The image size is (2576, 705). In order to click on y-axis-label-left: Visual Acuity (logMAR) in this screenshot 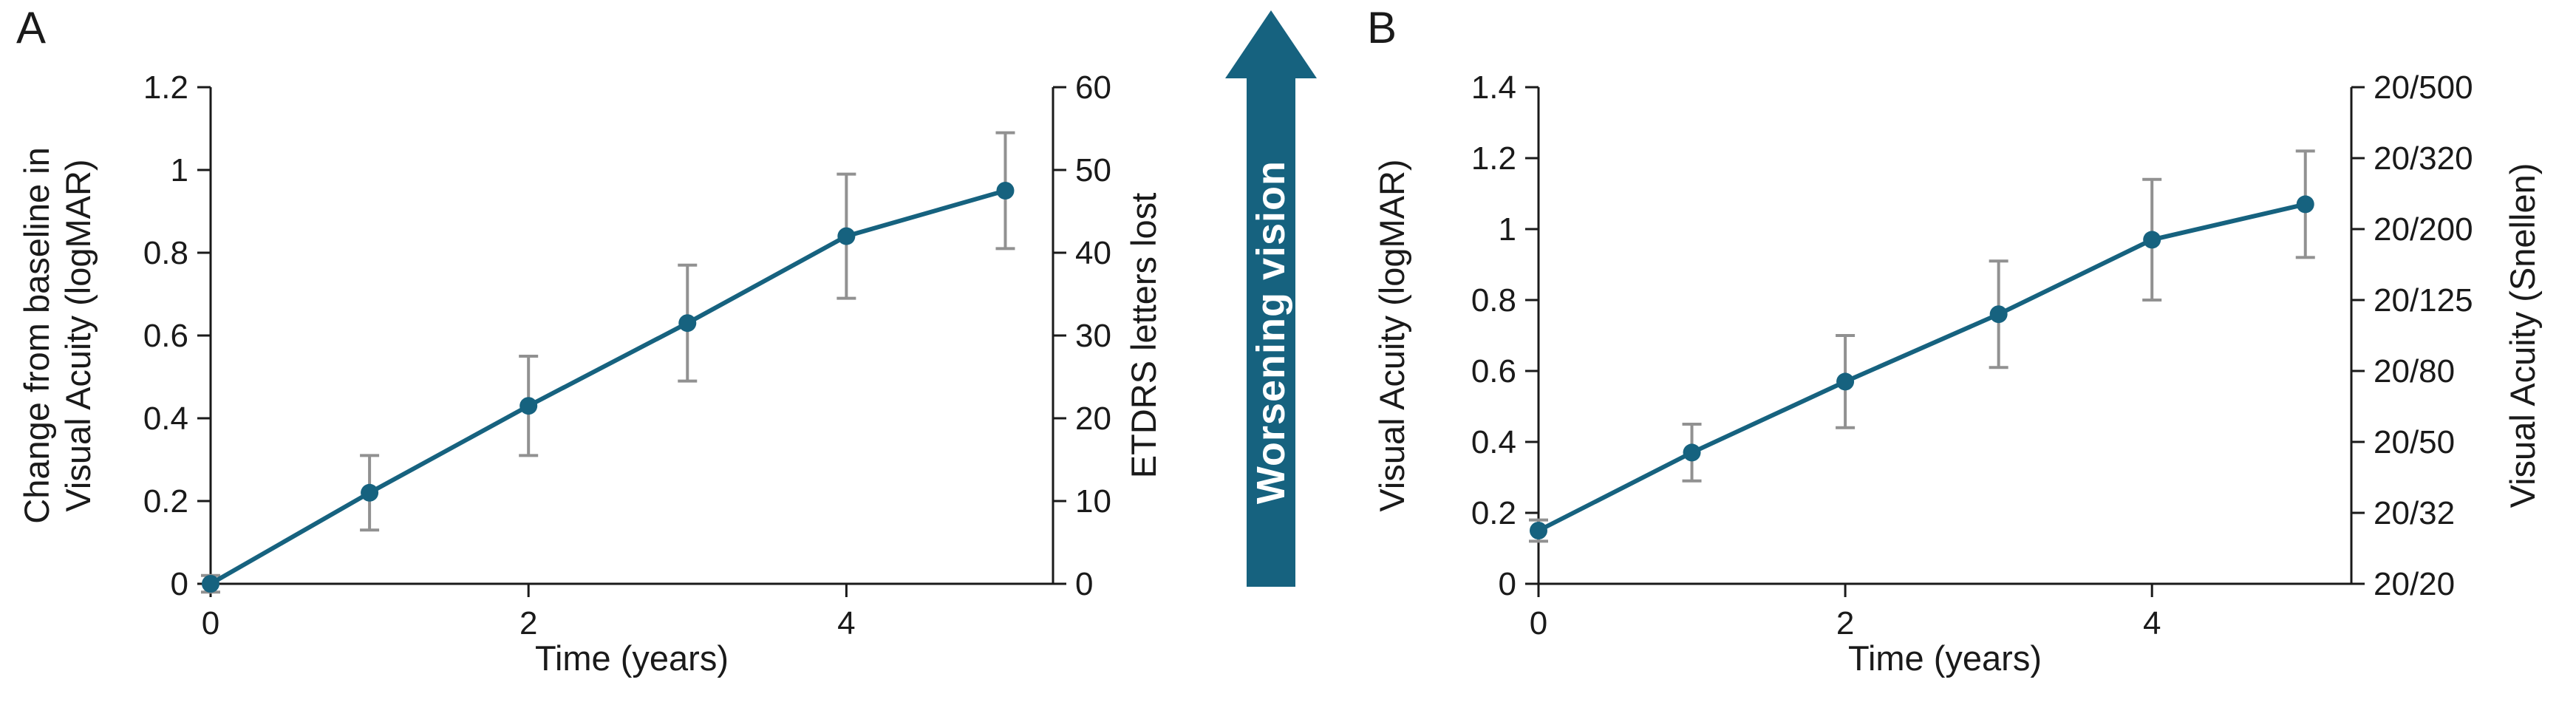, I will do `click(1391, 335)`.